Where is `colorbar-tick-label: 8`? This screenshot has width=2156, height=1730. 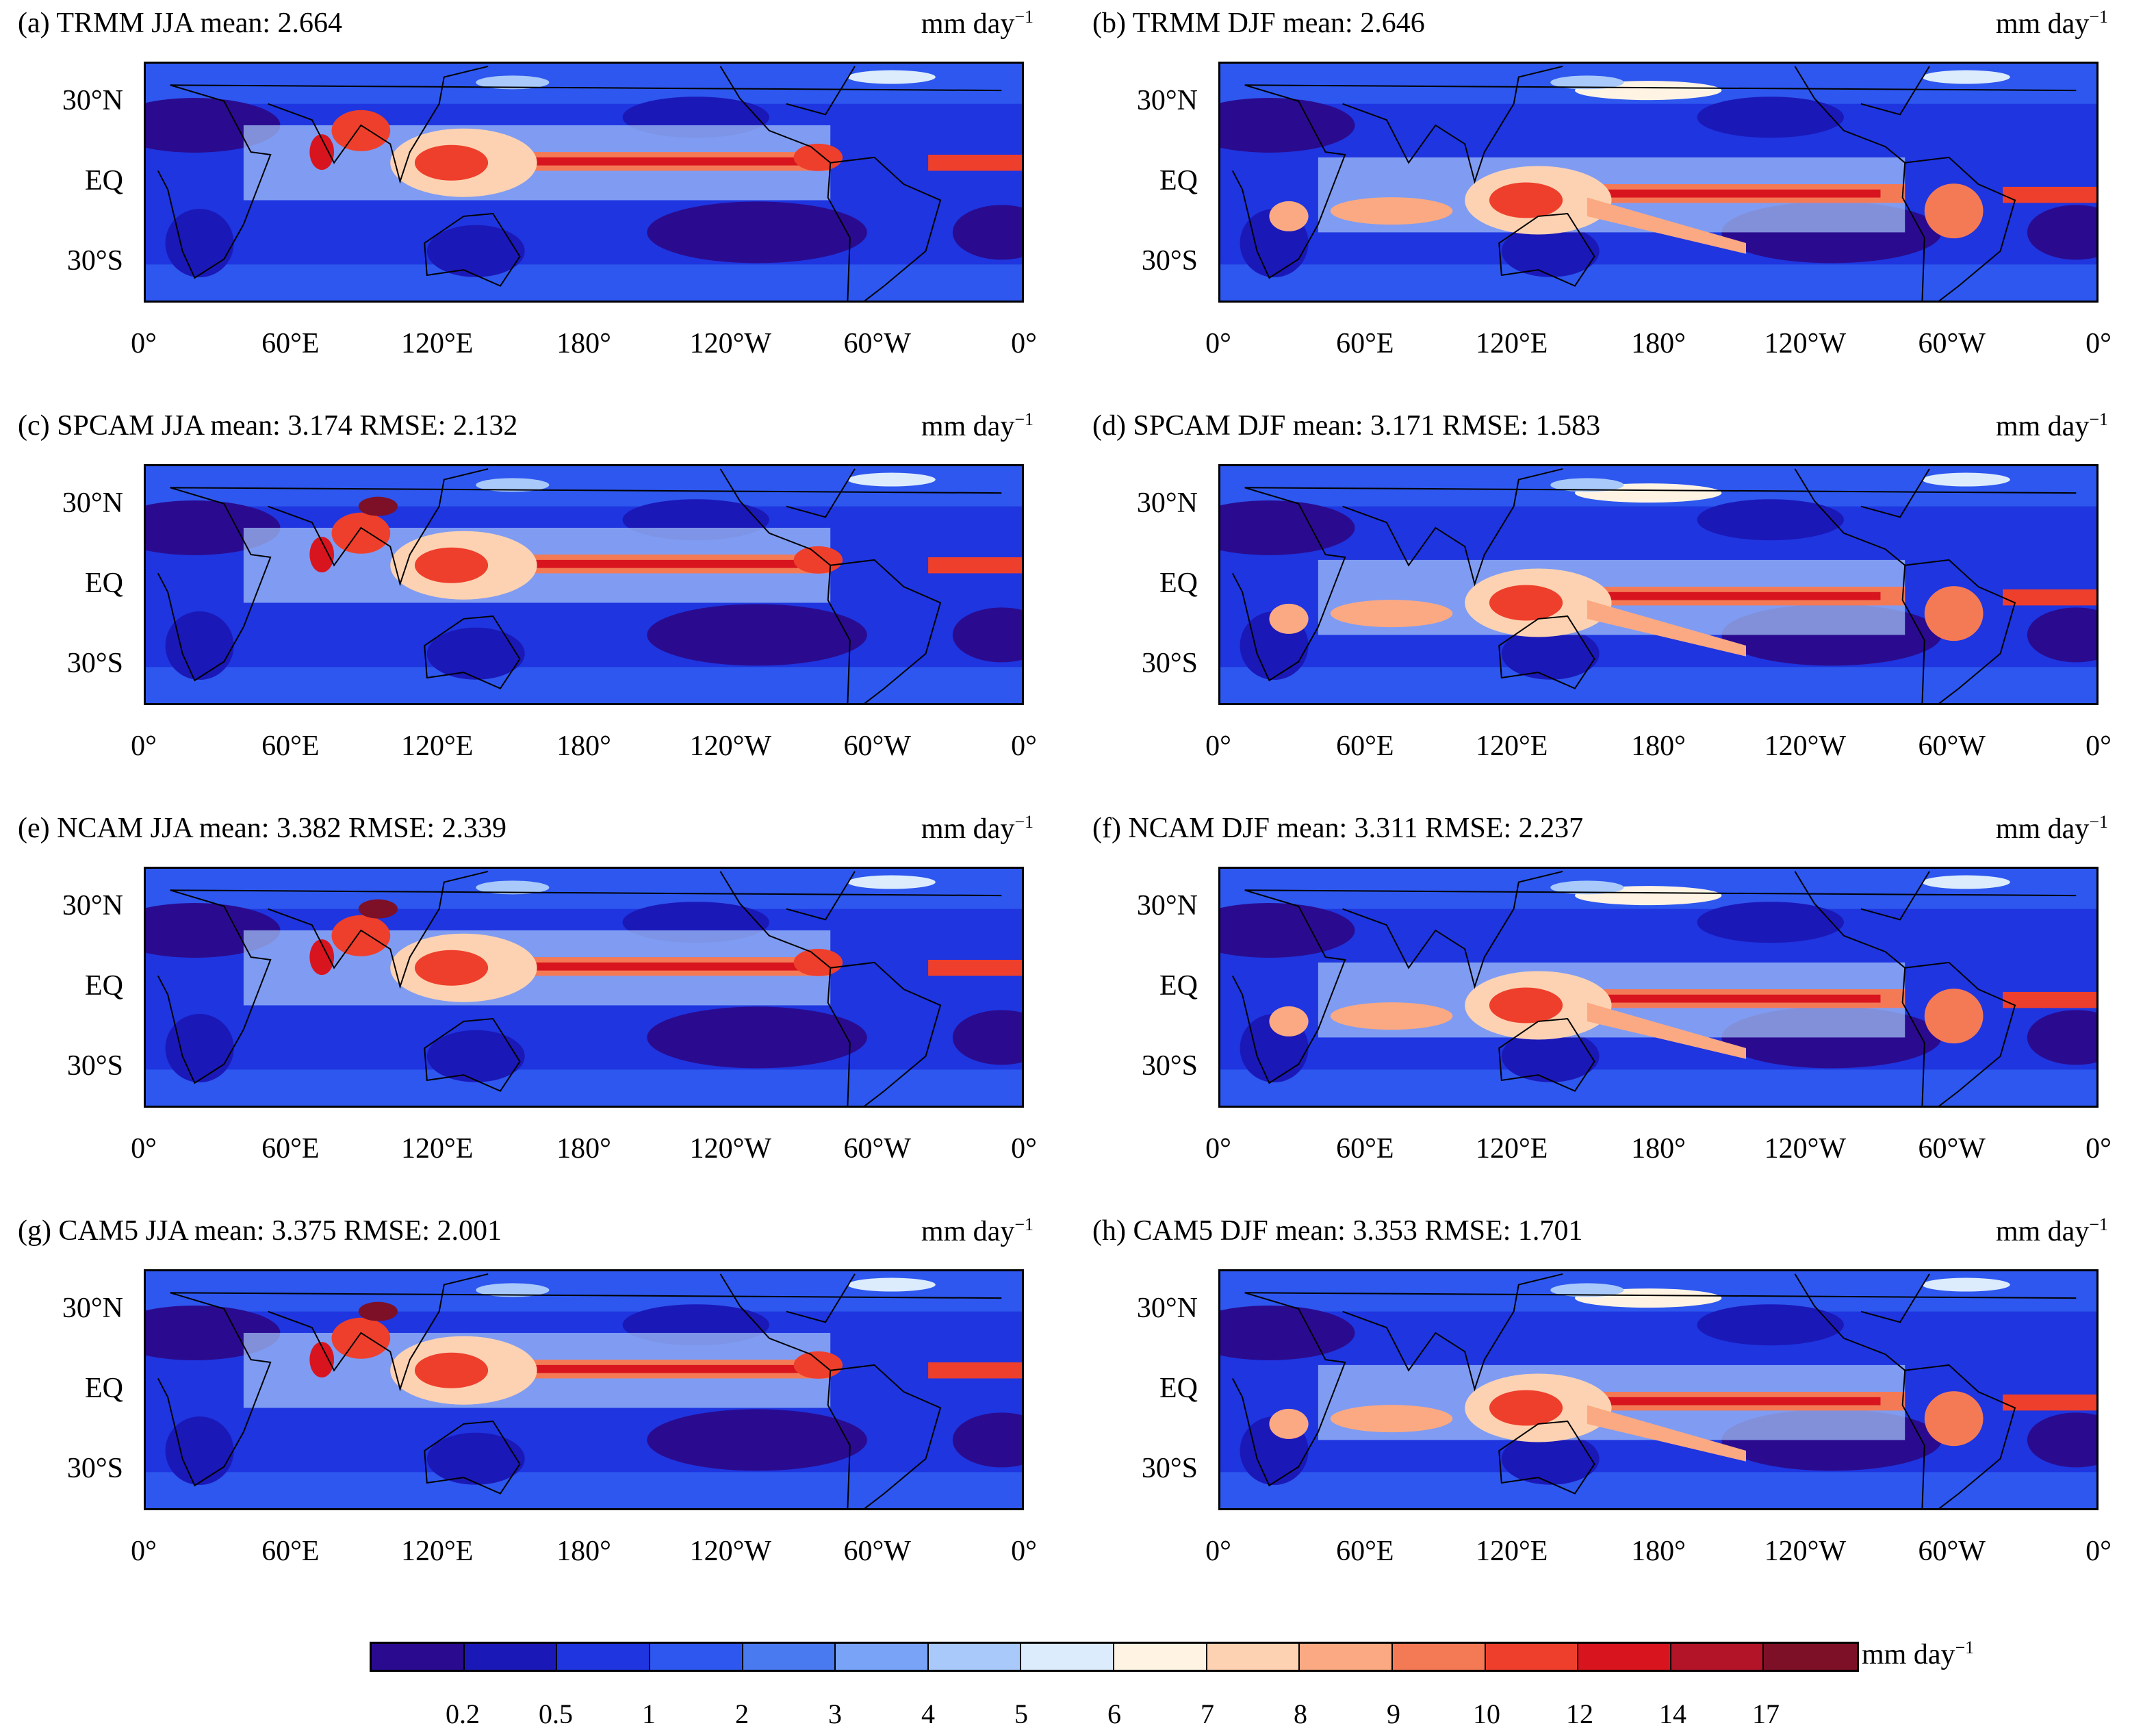
colorbar-tick-label: 8 is located at coordinates (1300, 1714).